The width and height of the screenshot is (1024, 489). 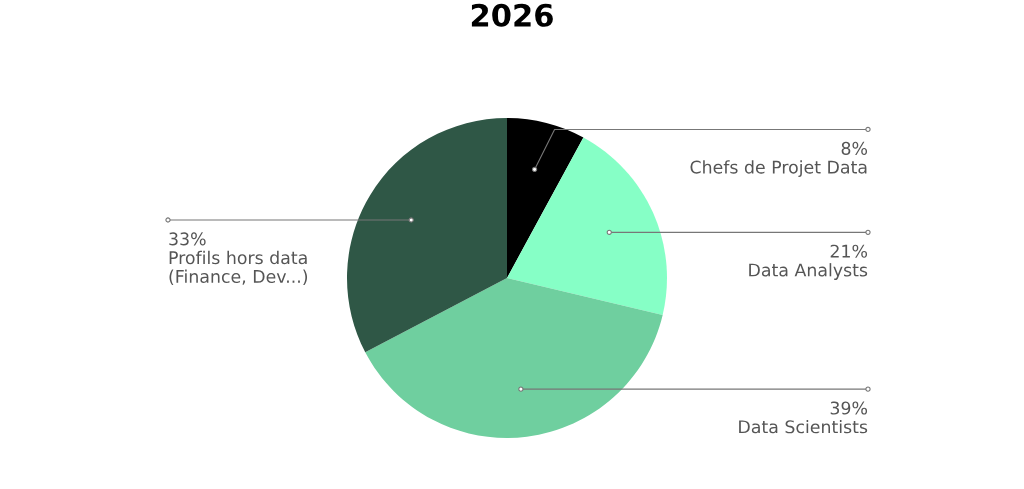 What do you see at coordinates (238, 268) in the screenshot?
I see `slice-label: Profils hors data (Finance, Dev...)` at bounding box center [238, 268].